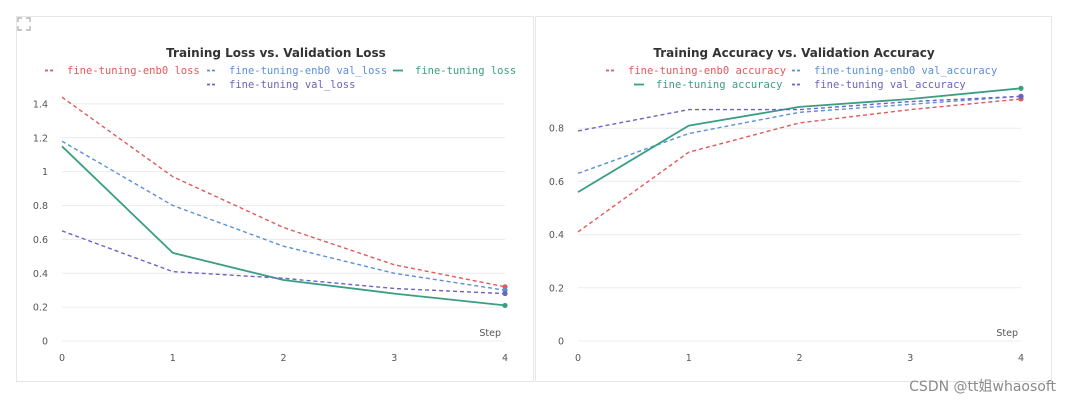 The height and width of the screenshot is (404, 1070). What do you see at coordinates (890, 85) in the screenshot?
I see `legend-label: fine-tuning val_accuracy` at bounding box center [890, 85].